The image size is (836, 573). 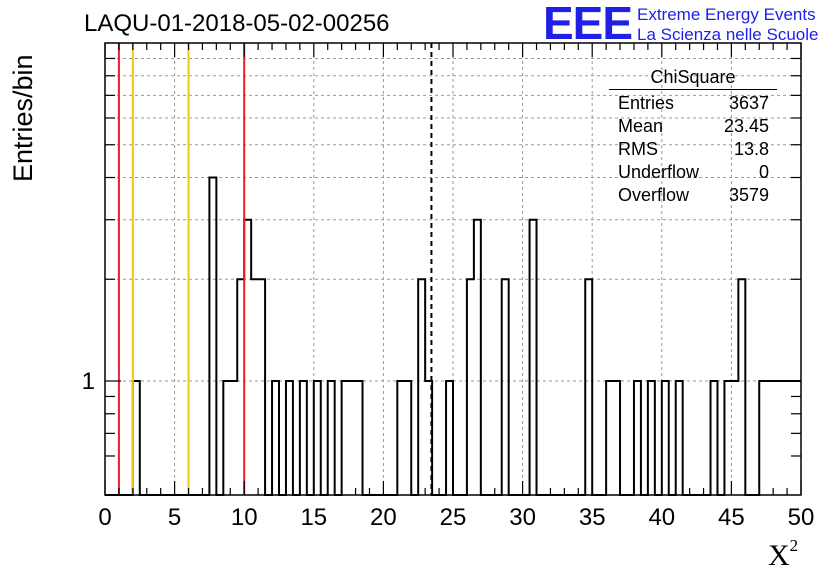 What do you see at coordinates (801, 517) in the screenshot?
I see `x-tick-label: 50` at bounding box center [801, 517].